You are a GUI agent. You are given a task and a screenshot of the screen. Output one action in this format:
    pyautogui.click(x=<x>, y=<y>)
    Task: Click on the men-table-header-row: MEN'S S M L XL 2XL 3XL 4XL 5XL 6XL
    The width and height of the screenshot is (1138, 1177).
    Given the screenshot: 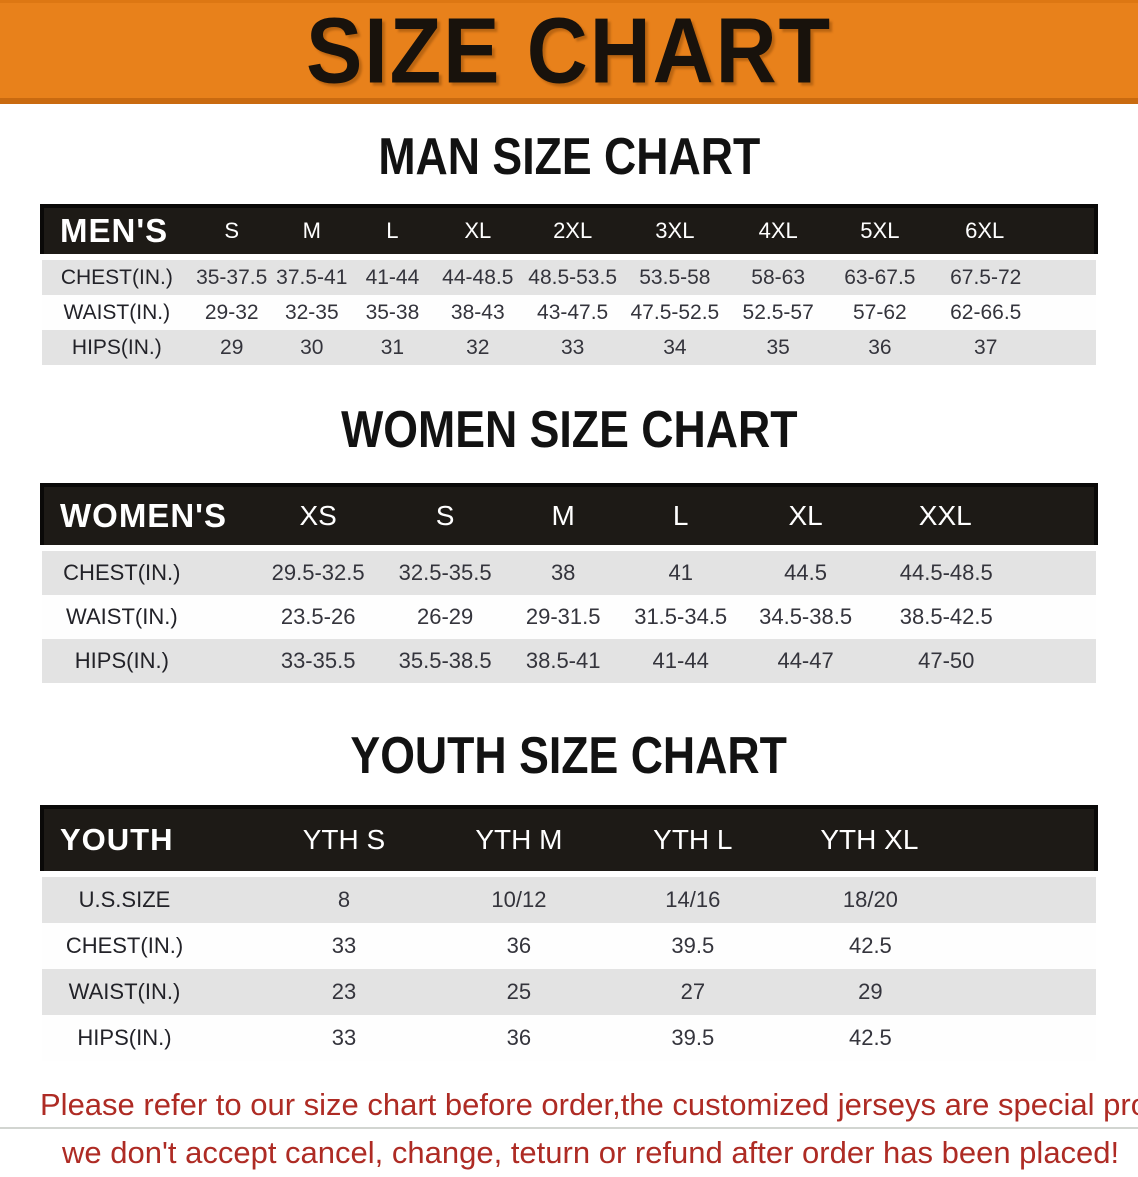 What is the action you would take?
    pyautogui.click(x=569, y=231)
    